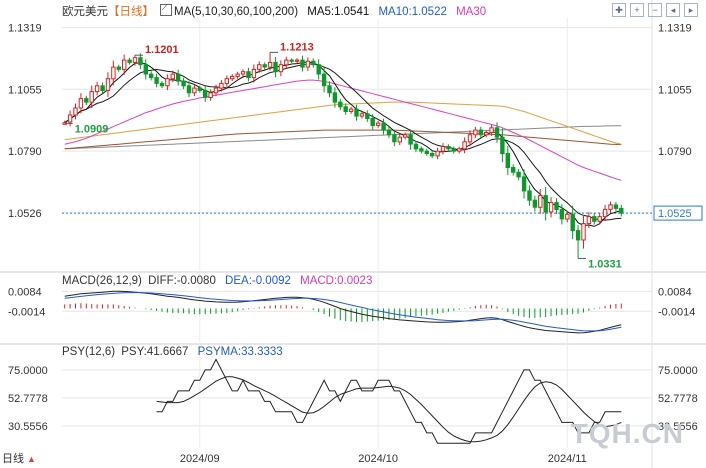 Image resolution: width=706 pixels, height=468 pixels. I want to click on toolbar: ✚ + − ◂ ▸, so click(655, 10).